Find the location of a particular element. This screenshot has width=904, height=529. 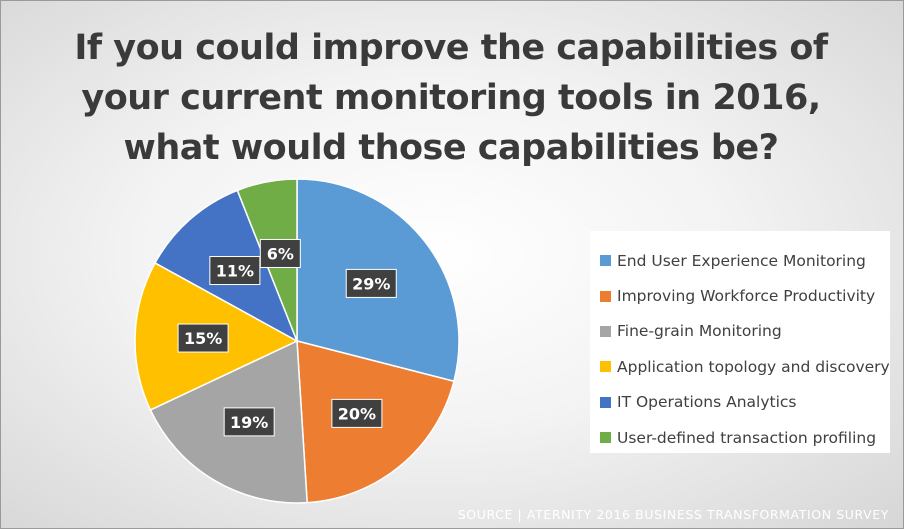

data-label-text: 15% is located at coordinates (203, 338).